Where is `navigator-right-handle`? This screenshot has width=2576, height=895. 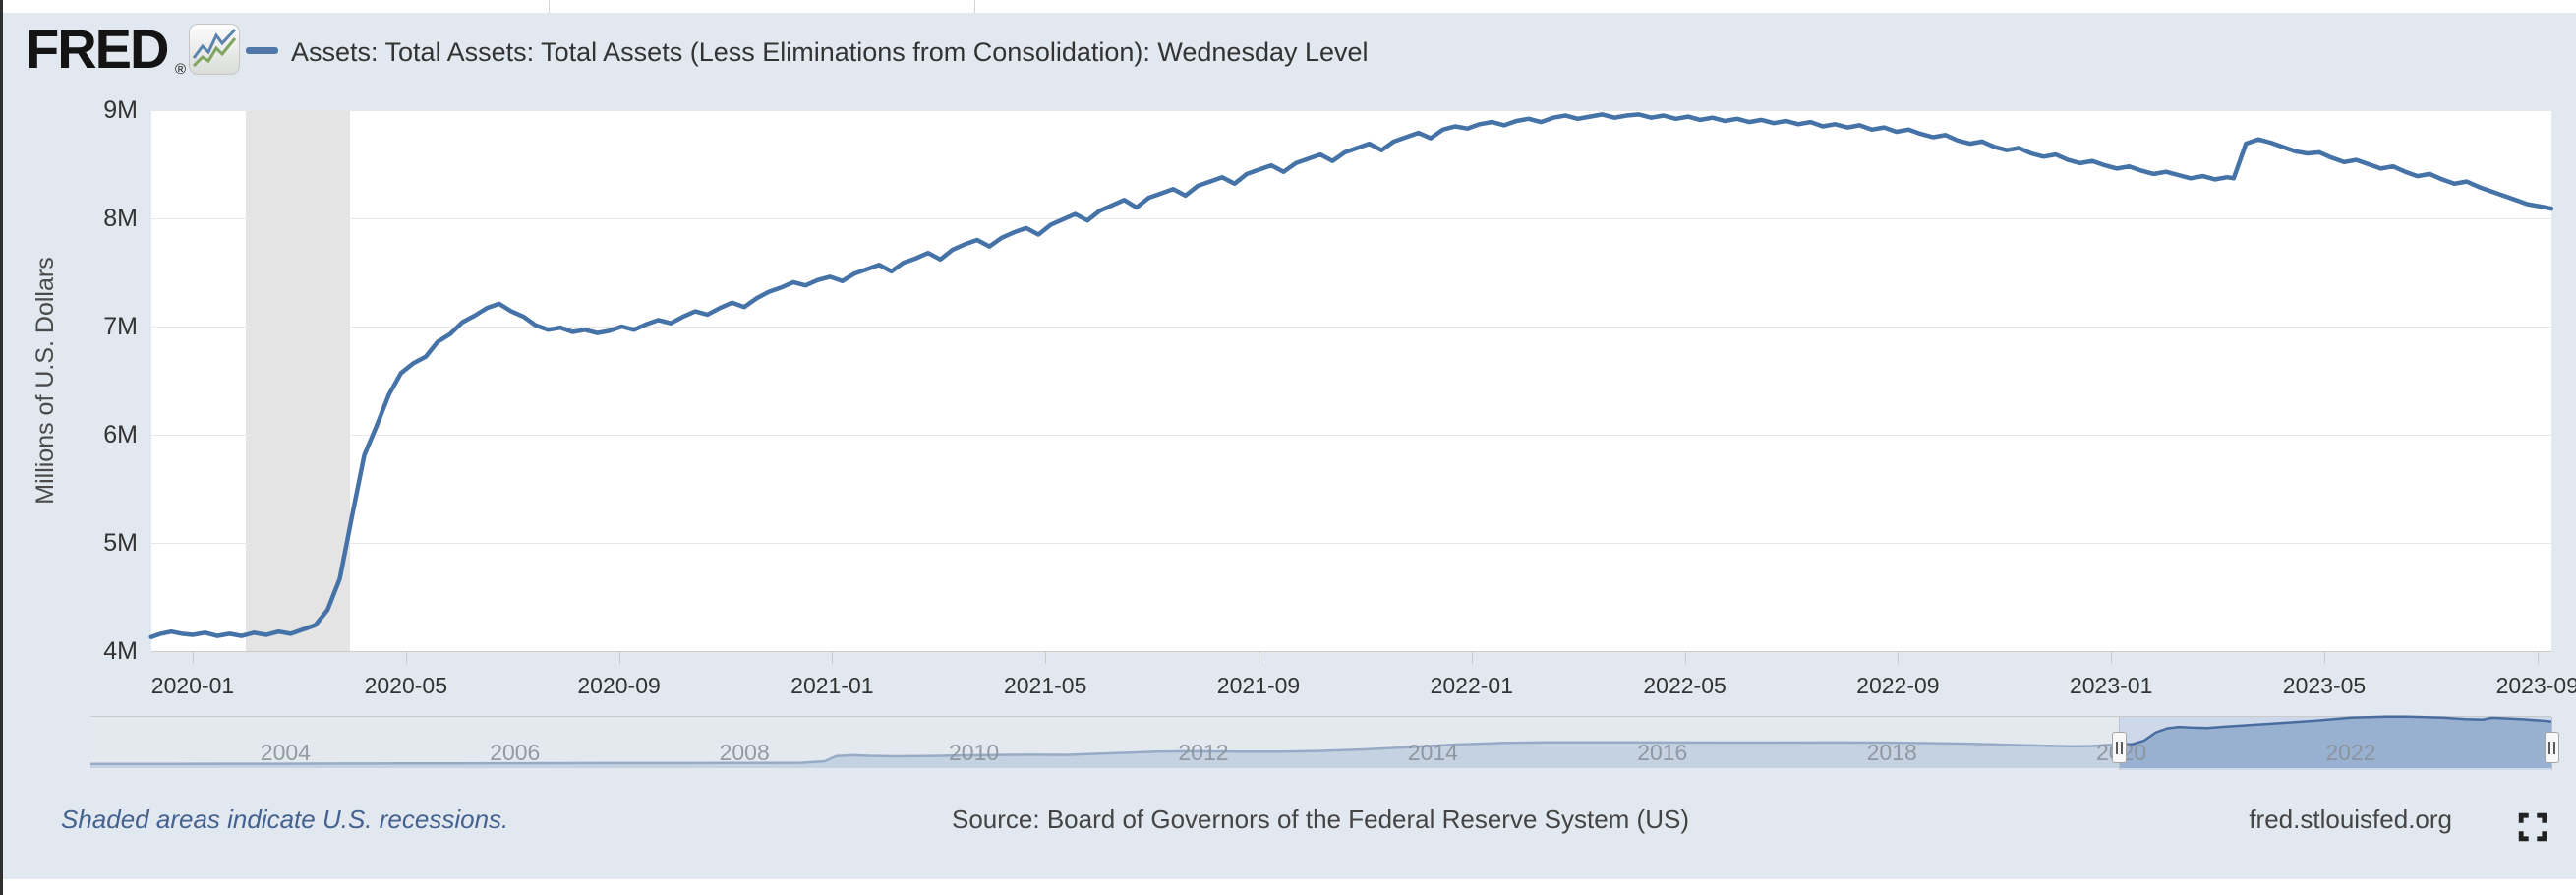 navigator-right-handle is located at coordinates (2551, 747).